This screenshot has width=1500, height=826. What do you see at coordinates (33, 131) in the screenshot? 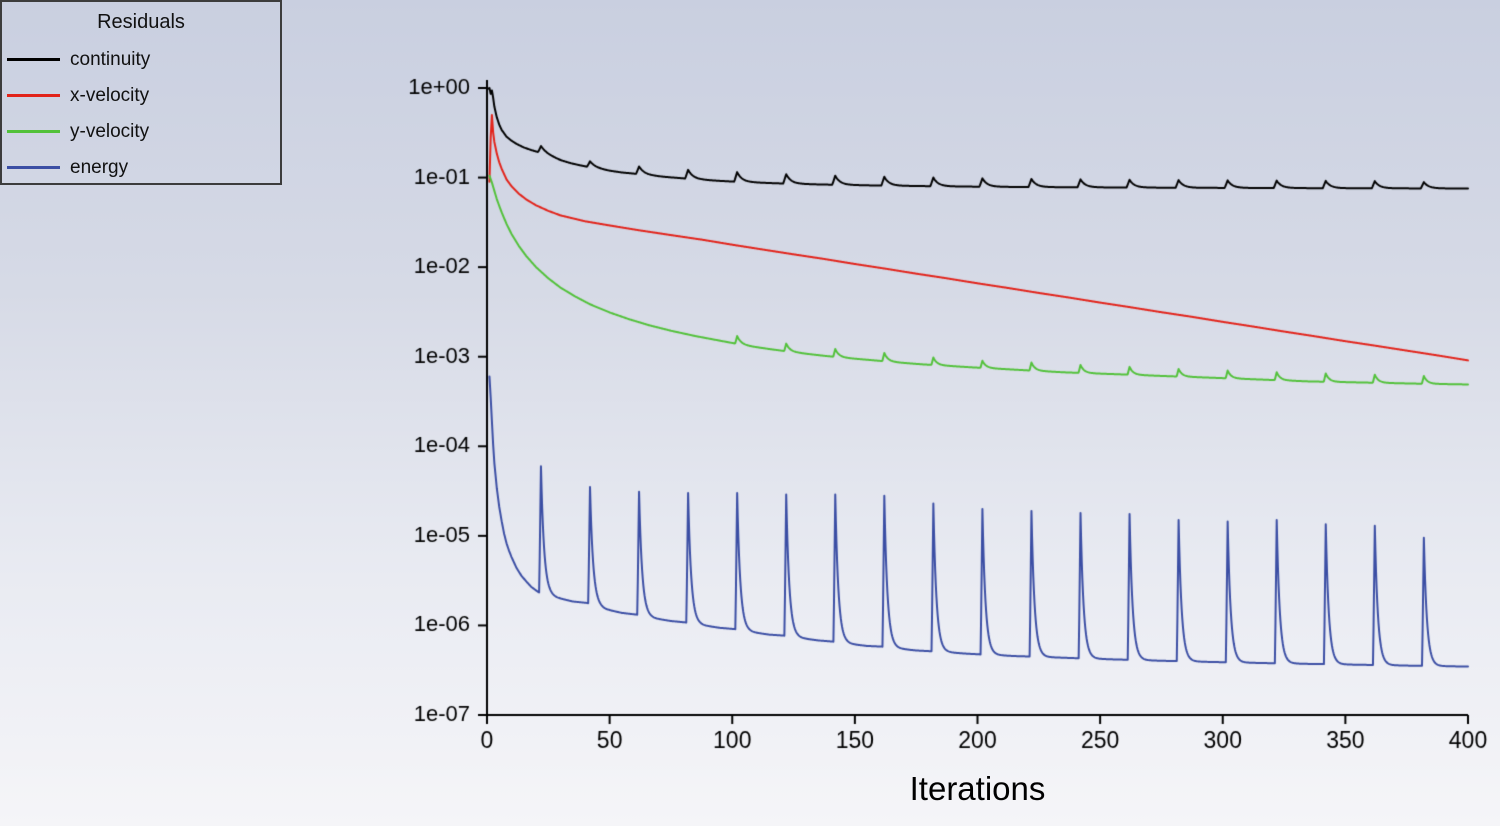
I see `legend-line-y-velocity-icon` at bounding box center [33, 131].